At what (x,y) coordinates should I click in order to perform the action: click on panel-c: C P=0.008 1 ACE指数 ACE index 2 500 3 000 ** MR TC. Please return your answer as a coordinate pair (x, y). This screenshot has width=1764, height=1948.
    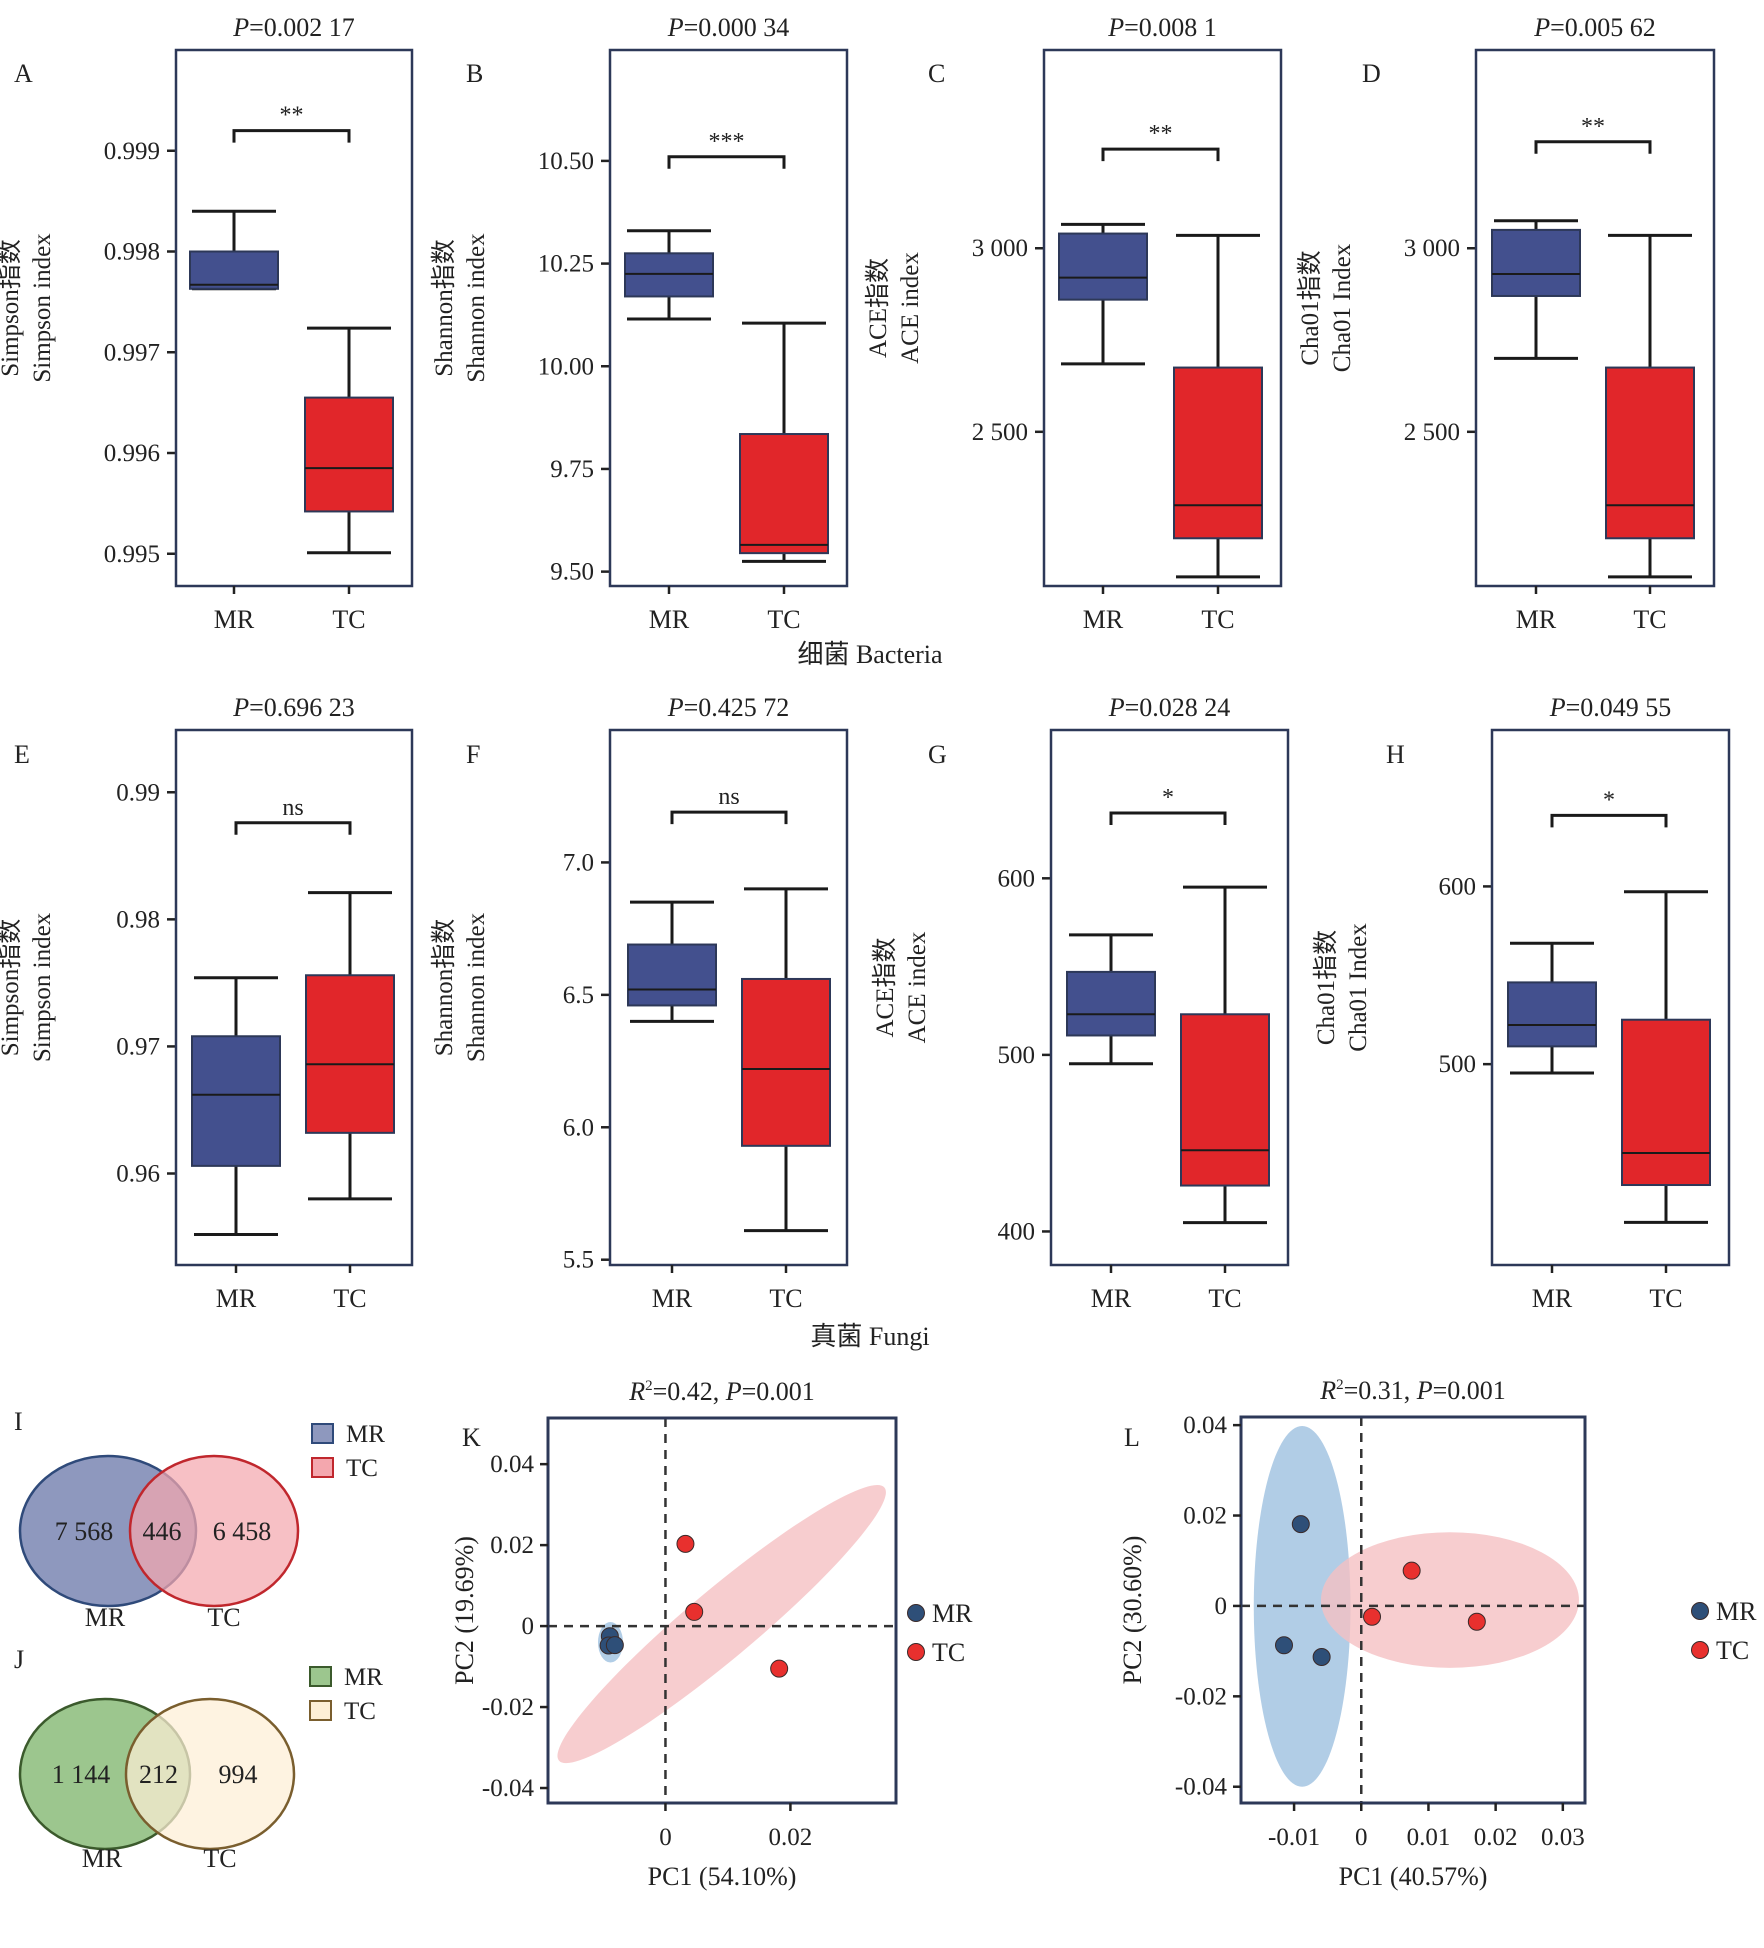
    Looking at the image, I should click on (1073, 323).